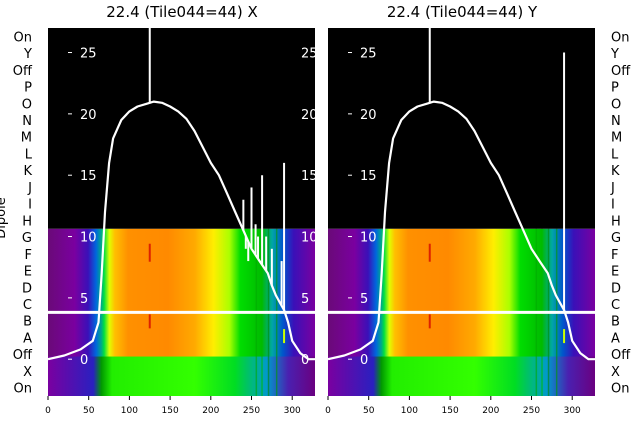 This screenshot has height=440, width=640. Describe the element at coordinates (305, 360) in the screenshot. I see `overlay-ytick-label-edge: 0` at that location.